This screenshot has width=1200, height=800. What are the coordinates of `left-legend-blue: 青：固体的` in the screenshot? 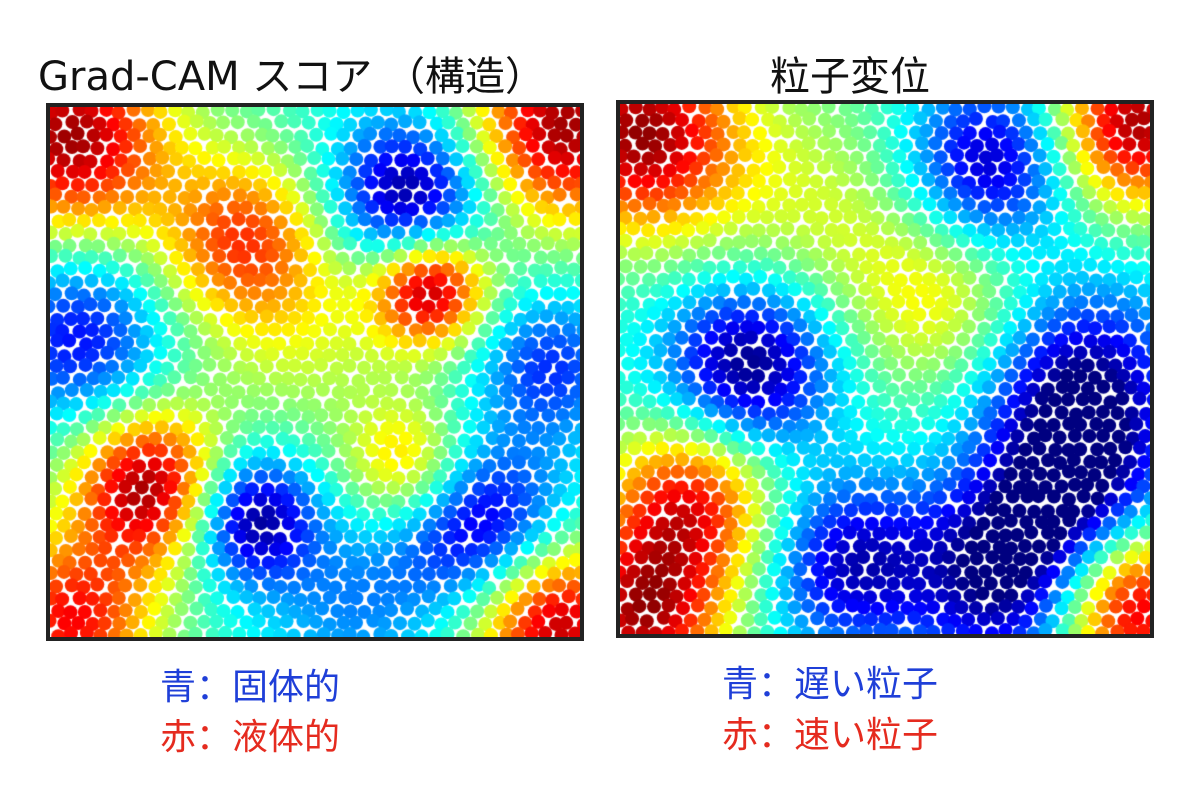 It's located at (250, 687).